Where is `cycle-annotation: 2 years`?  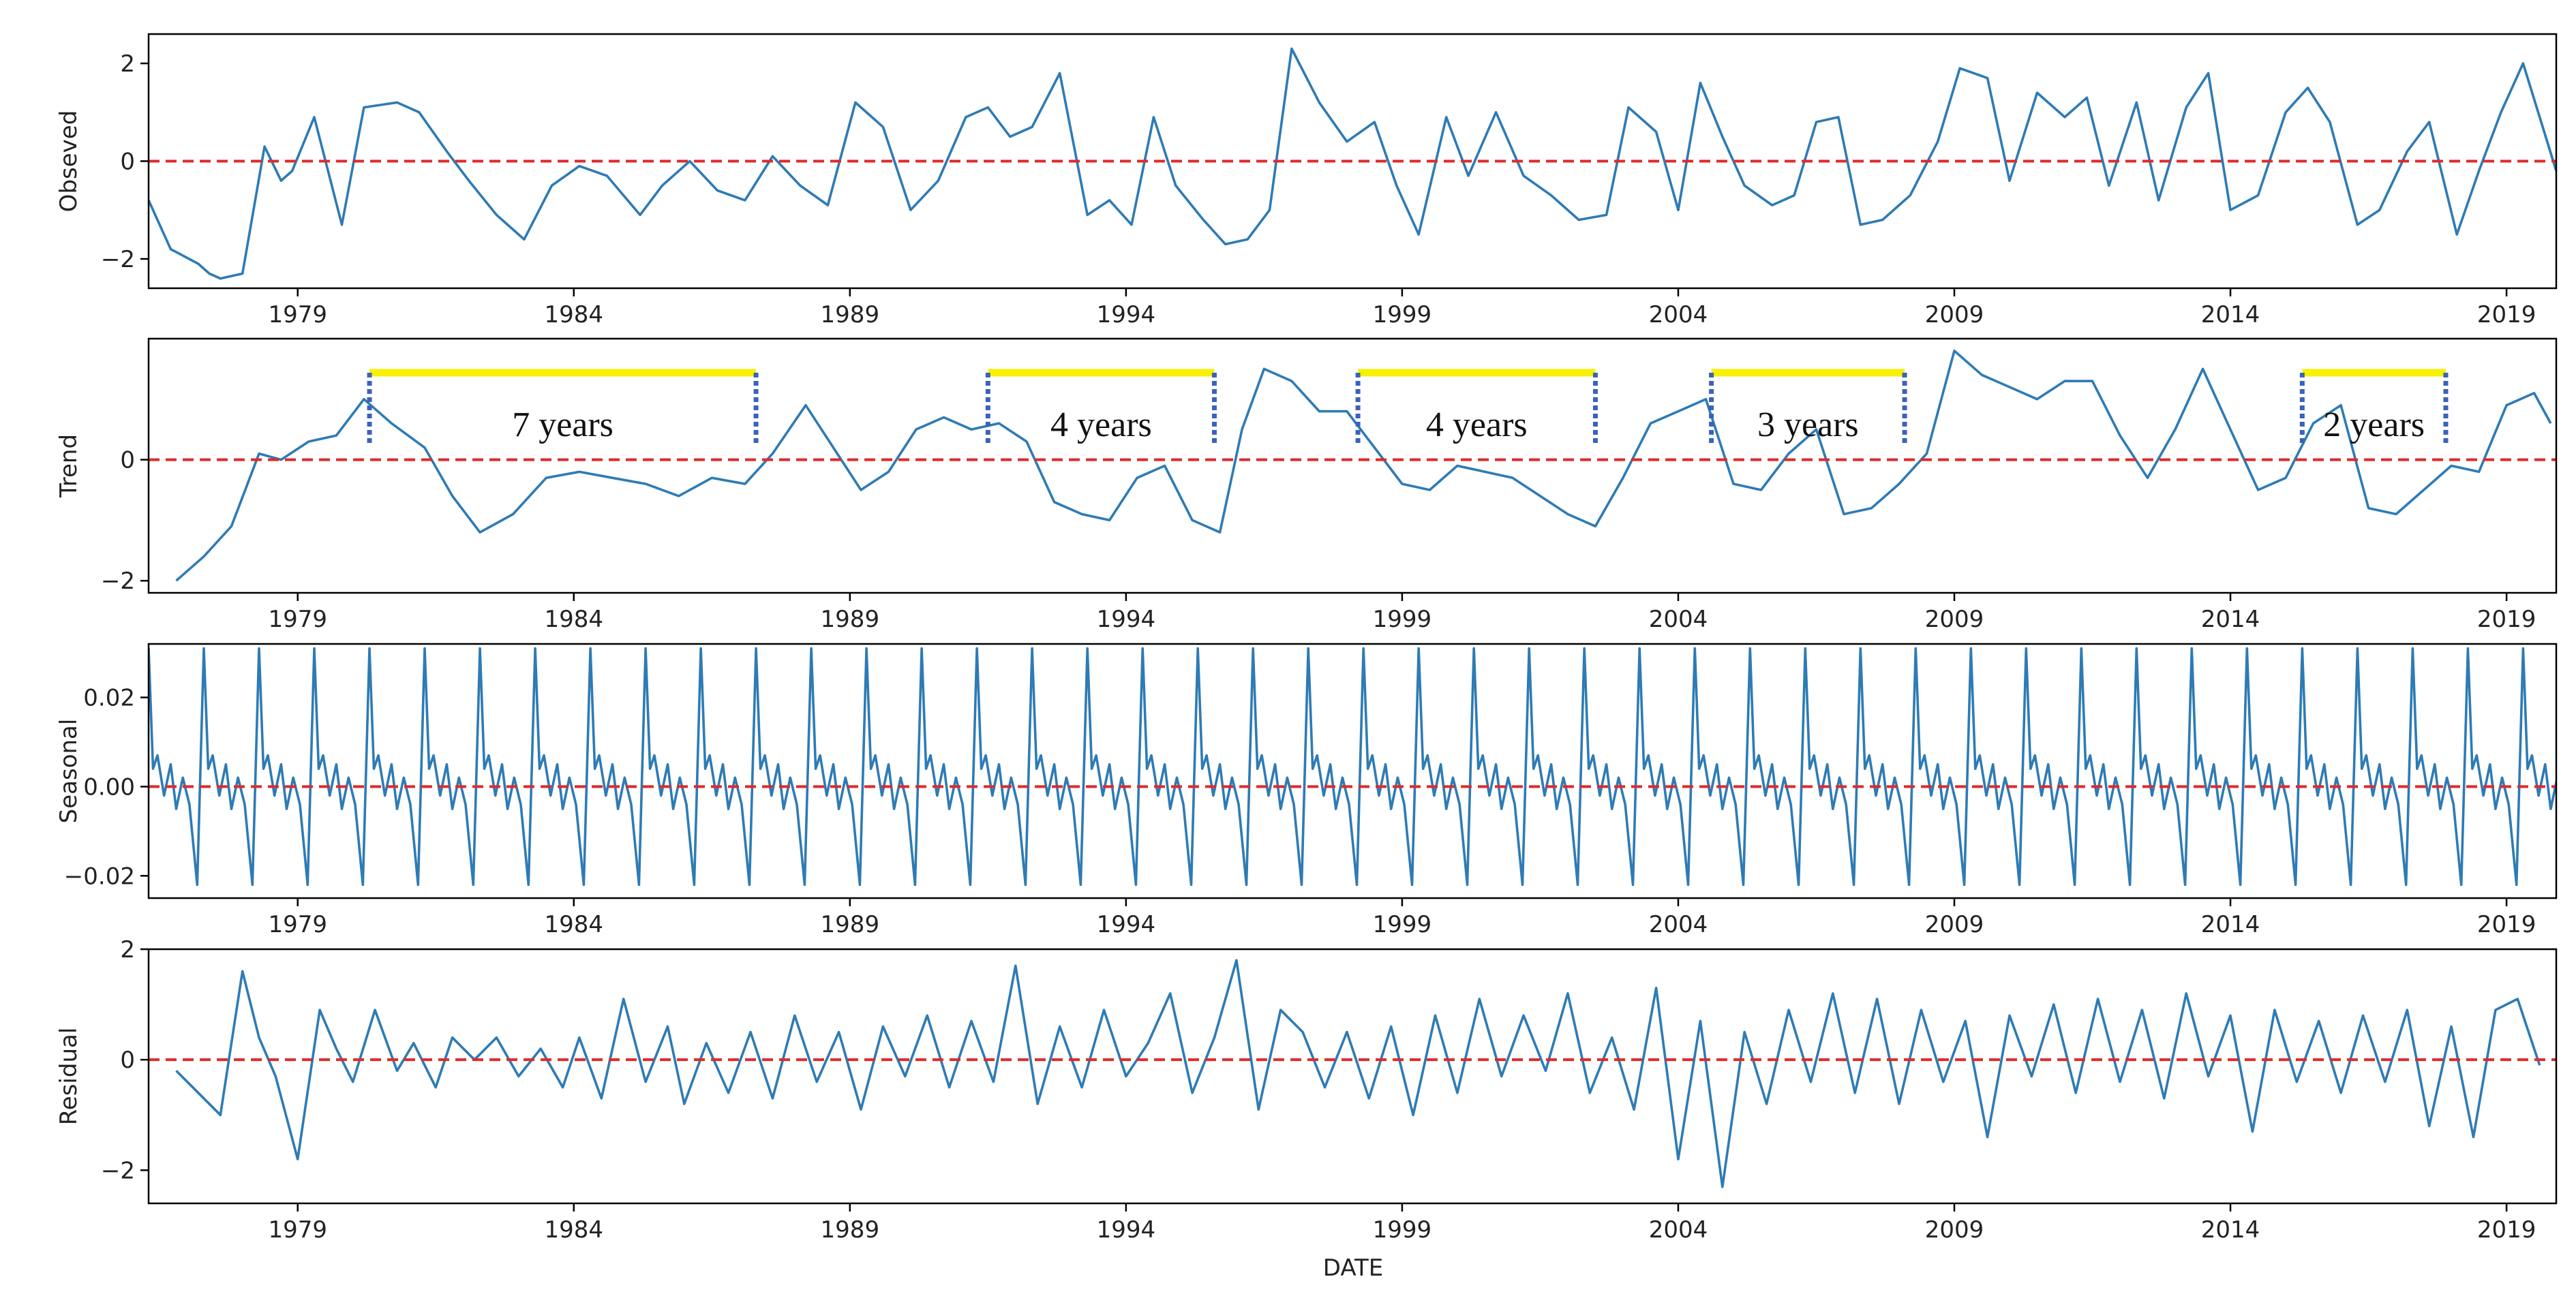 cycle-annotation: 2 years is located at coordinates (2374, 407).